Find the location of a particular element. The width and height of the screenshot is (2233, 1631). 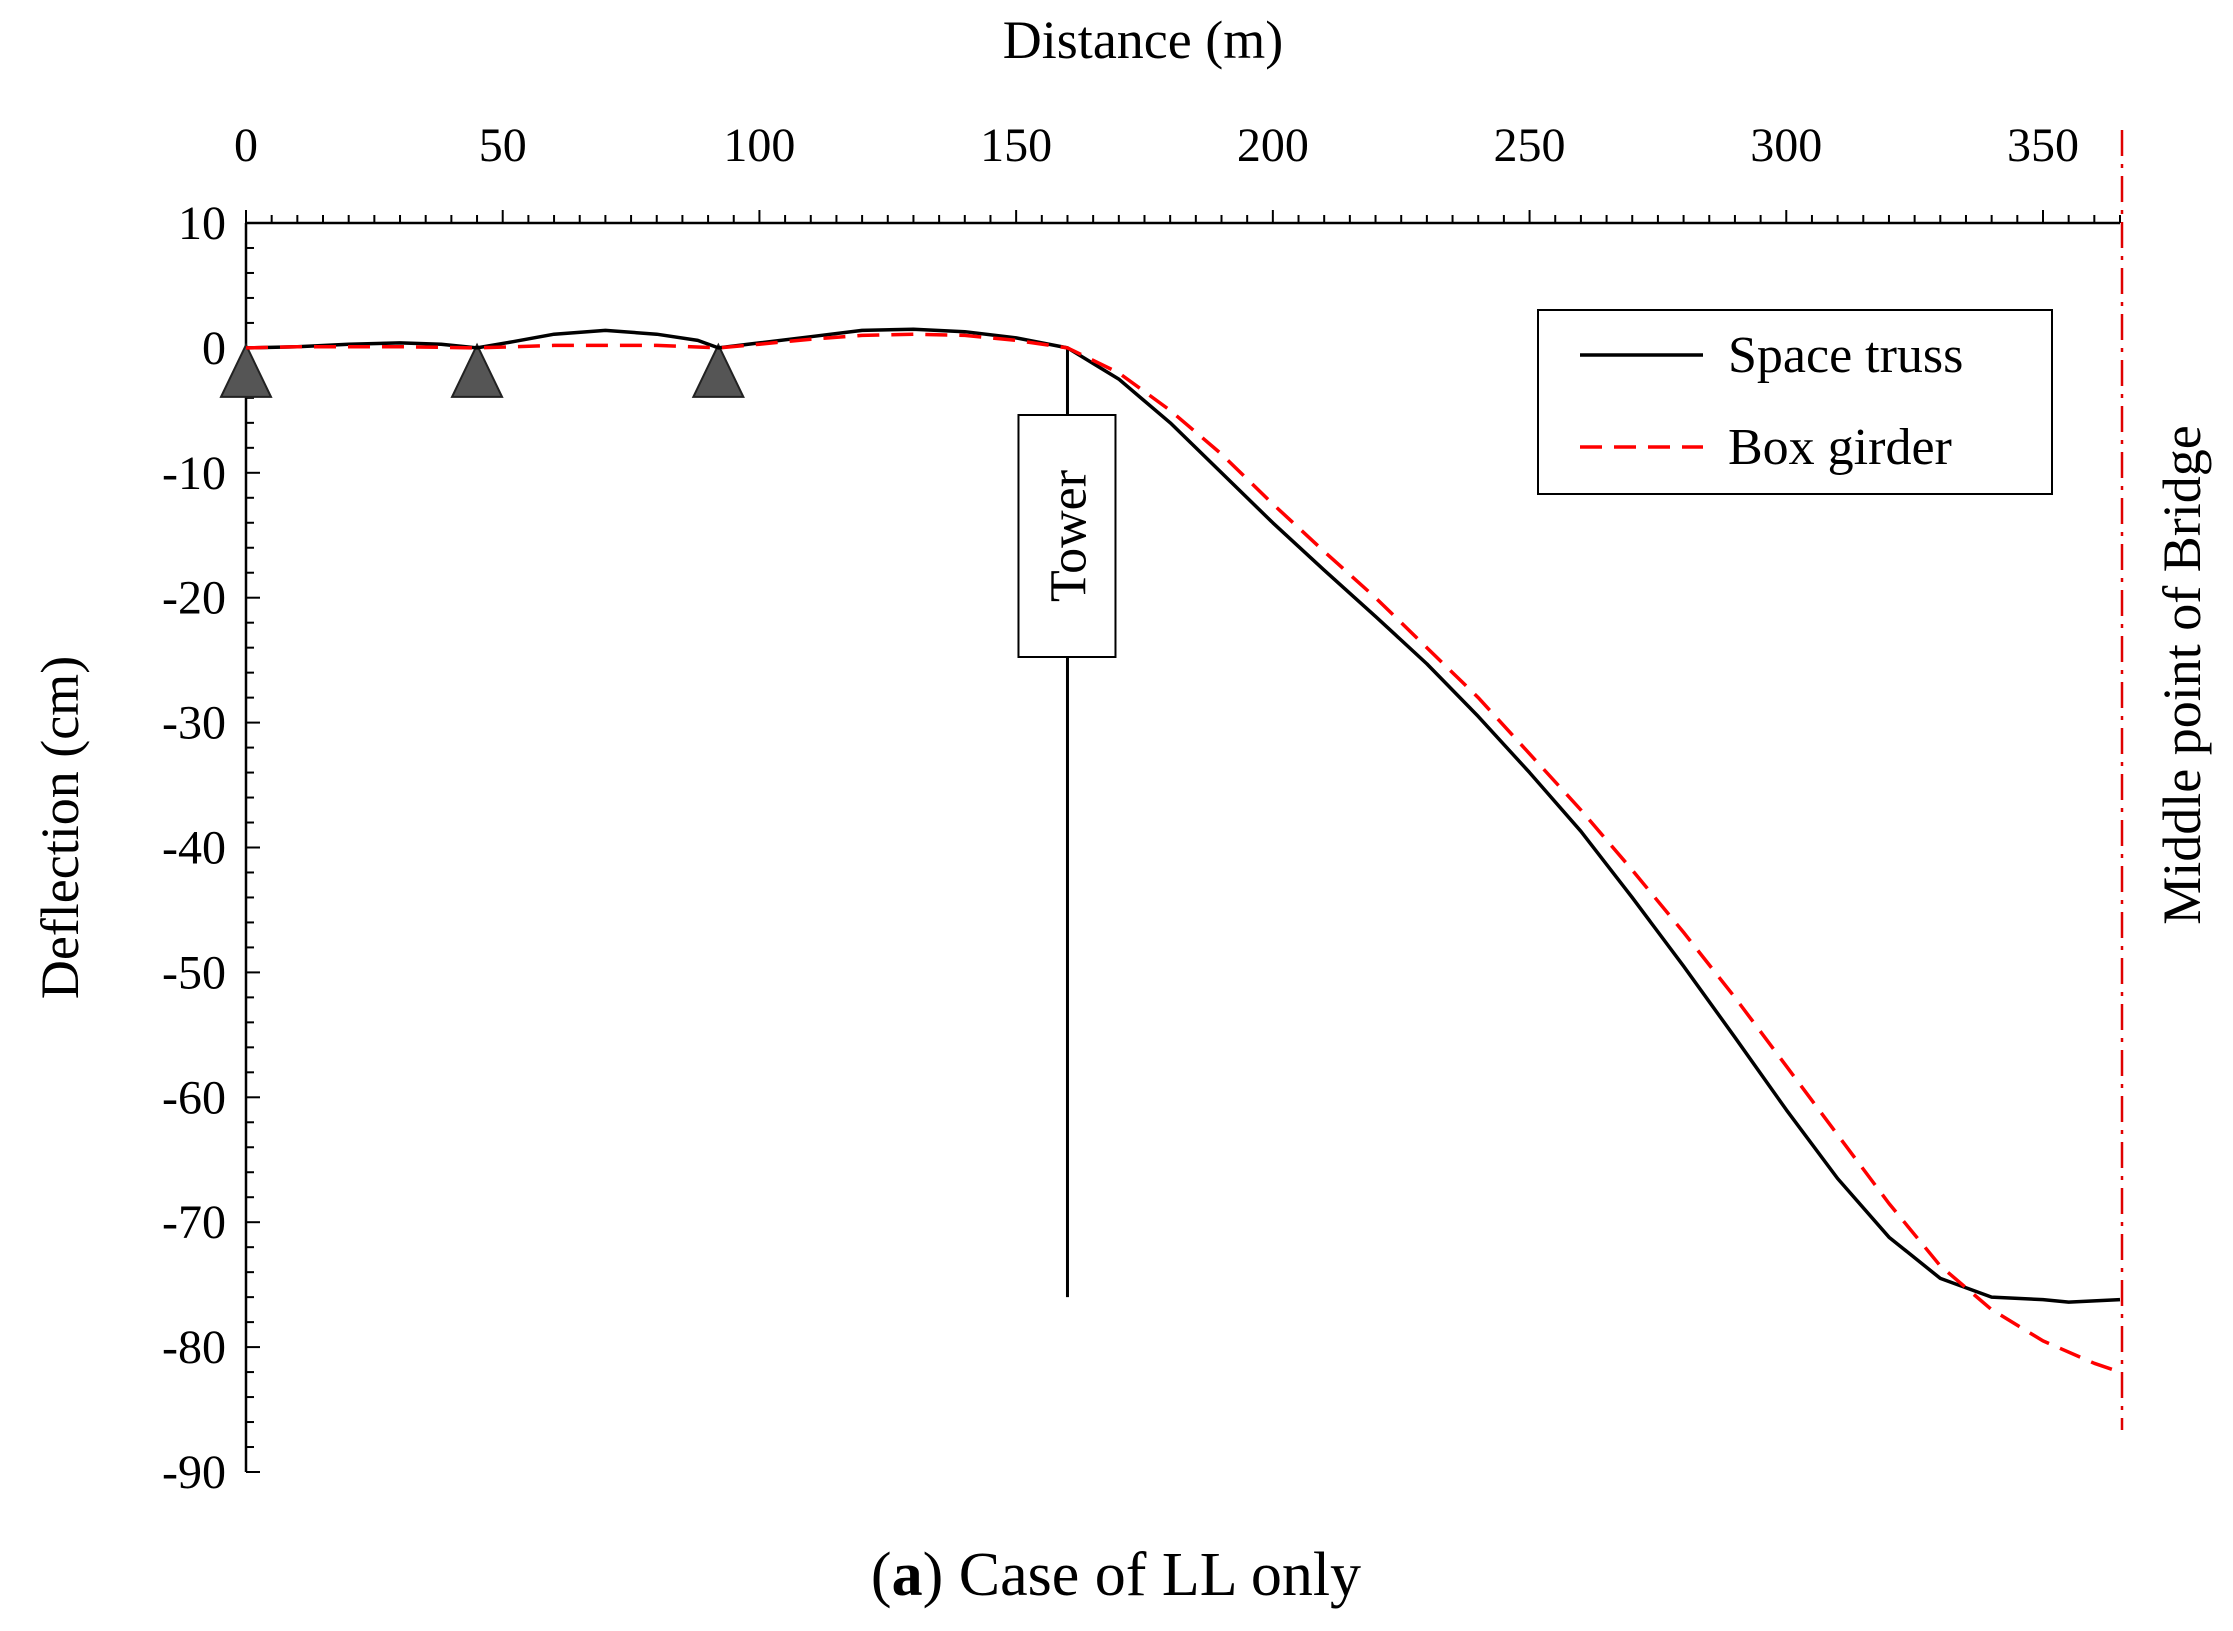

legend-label: Space truss is located at coordinates (1845, 355).